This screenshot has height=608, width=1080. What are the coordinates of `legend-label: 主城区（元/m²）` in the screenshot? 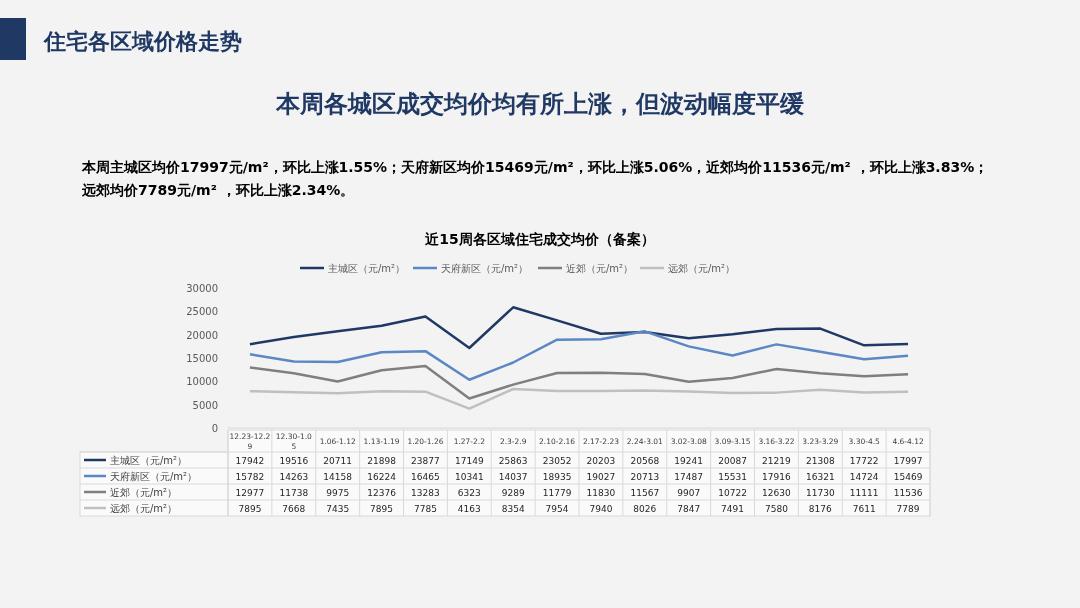 It's located at (367, 268).